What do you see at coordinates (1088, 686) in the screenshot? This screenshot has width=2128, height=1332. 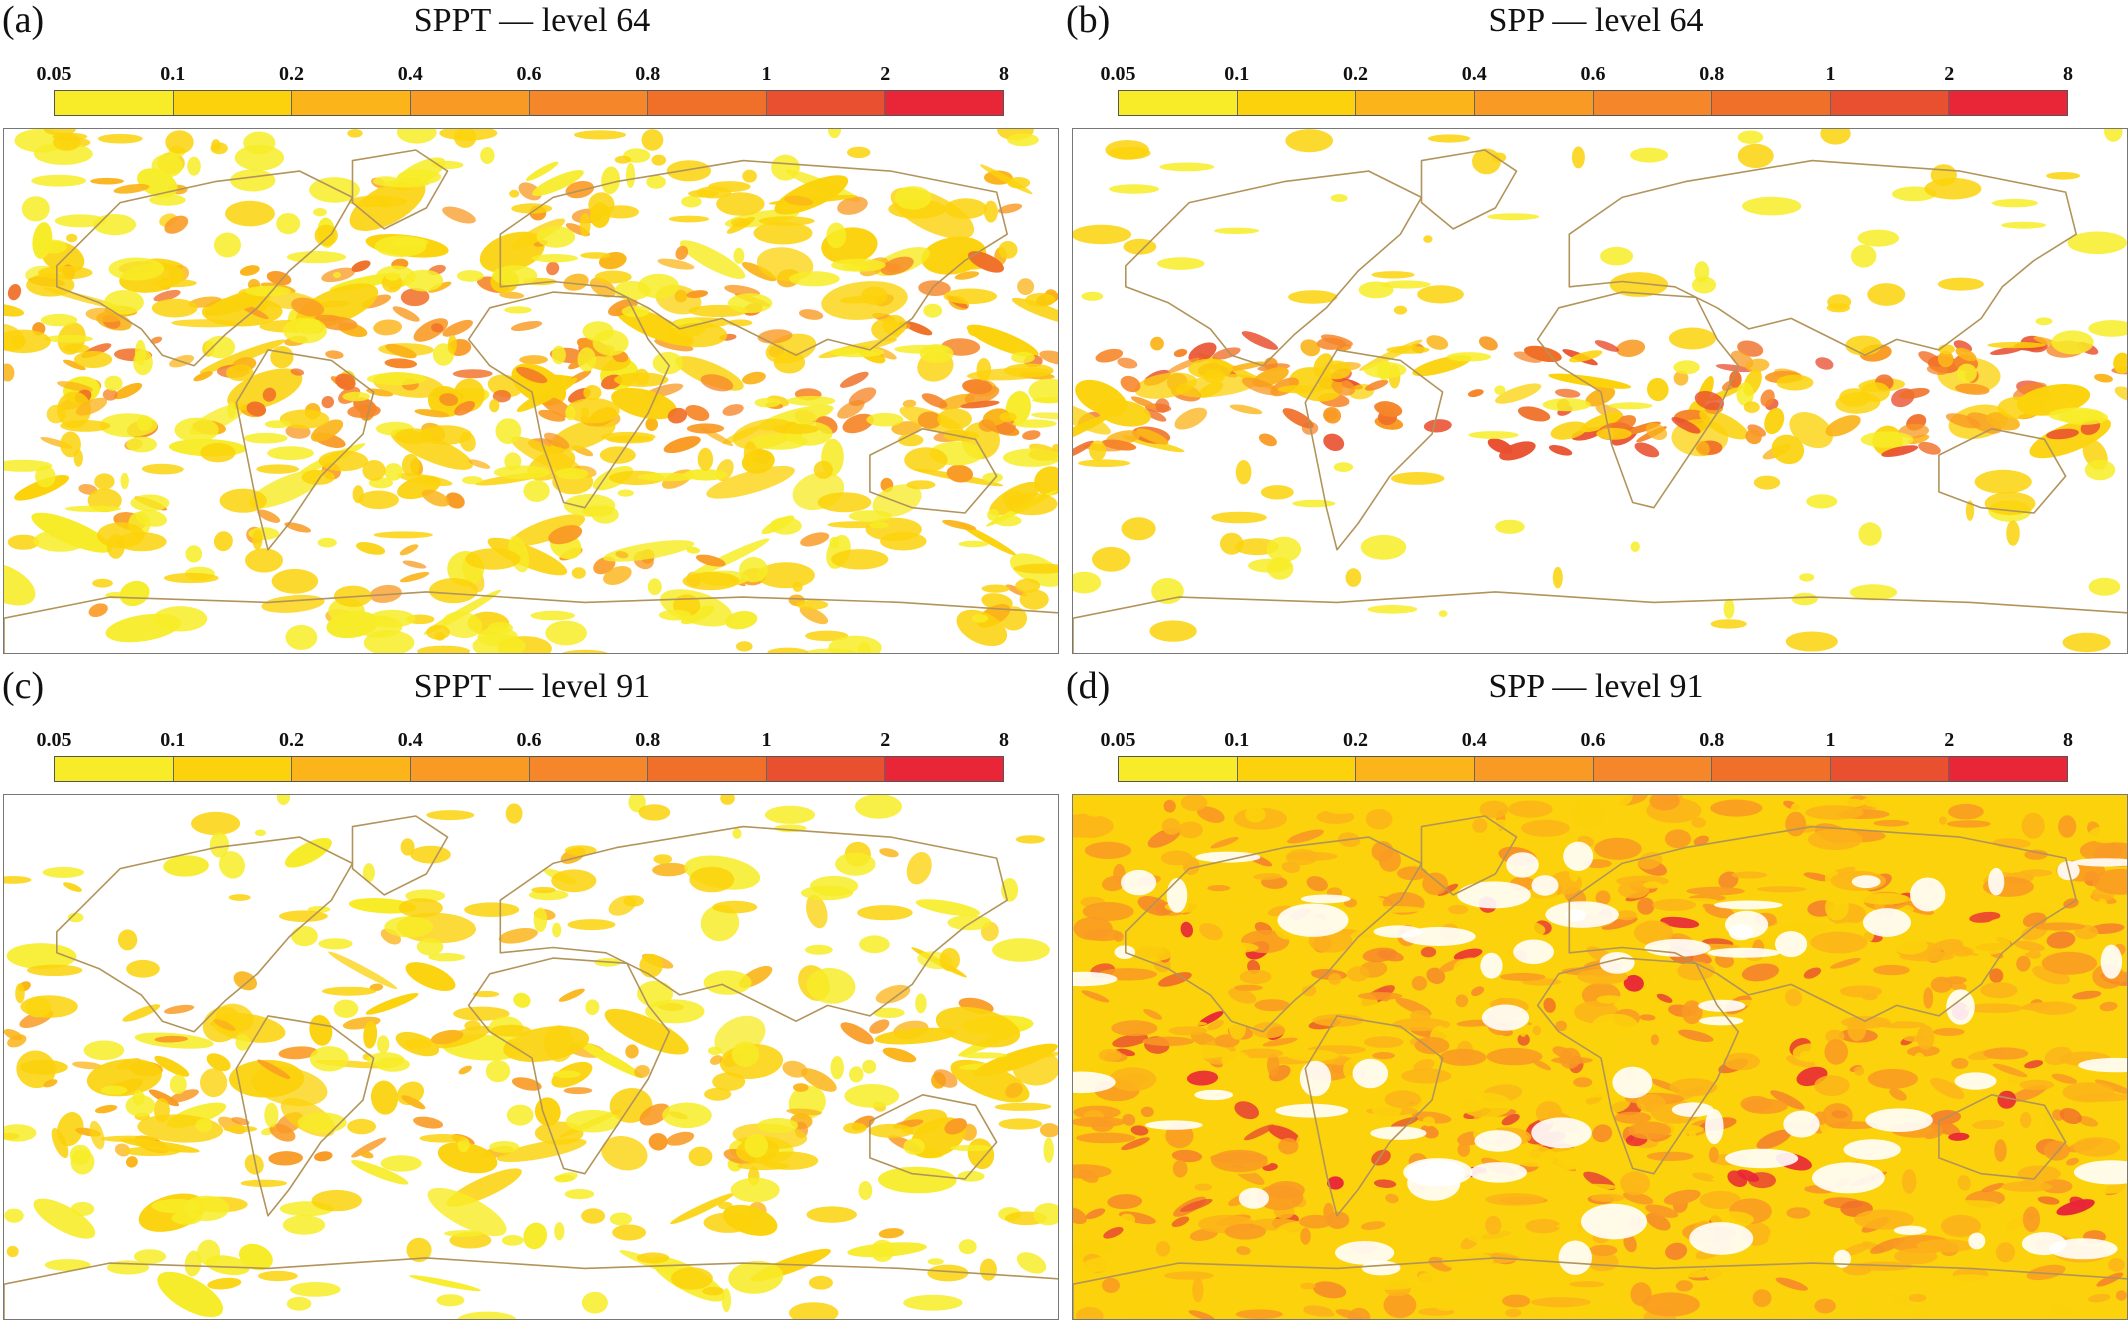 I see `panel-letter: (d)` at bounding box center [1088, 686].